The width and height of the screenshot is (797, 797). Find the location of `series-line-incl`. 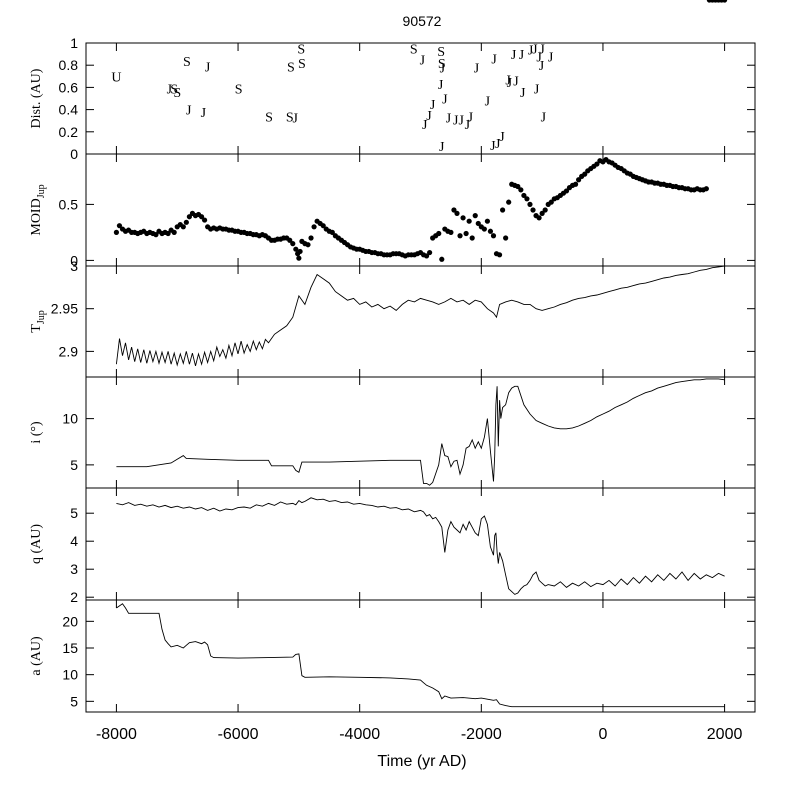

series-line-incl is located at coordinates (420, 432).